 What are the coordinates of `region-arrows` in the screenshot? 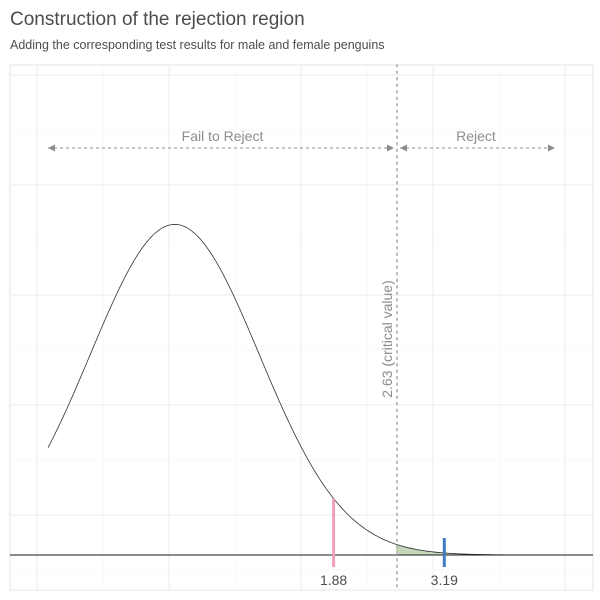 It's located at (301, 148).